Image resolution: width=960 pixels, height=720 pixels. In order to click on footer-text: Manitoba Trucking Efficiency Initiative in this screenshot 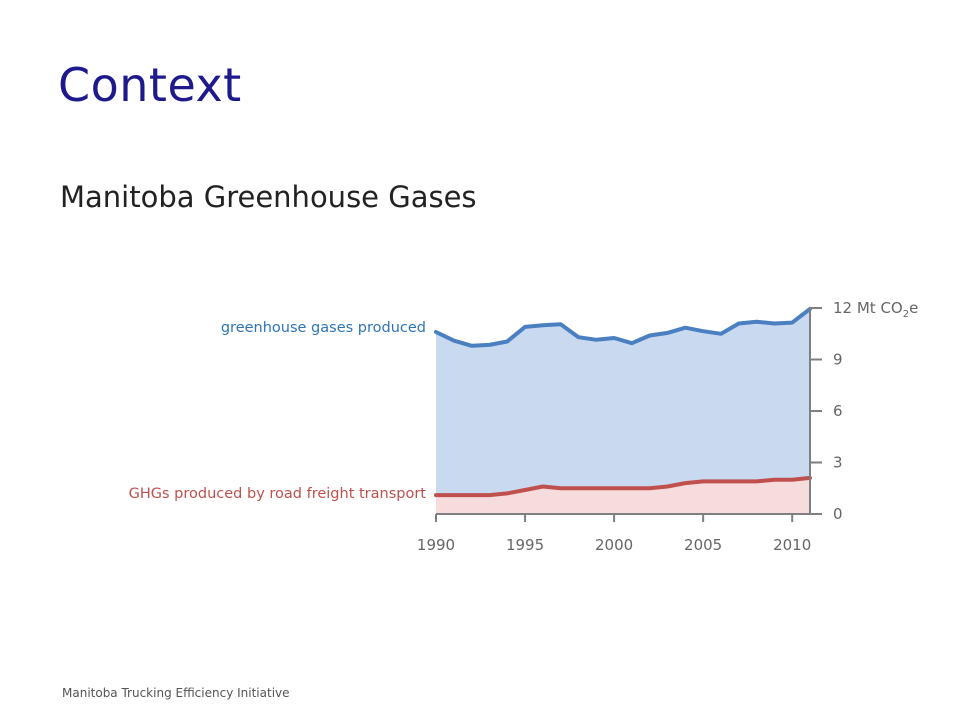, I will do `click(176, 693)`.